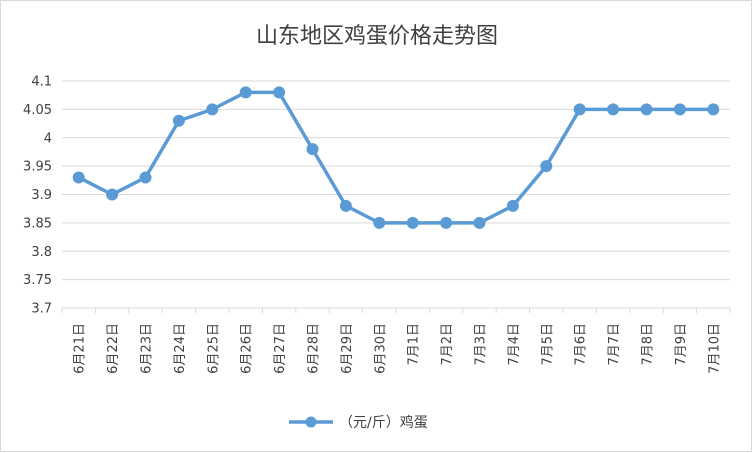  Describe the element at coordinates (714, 348) in the screenshot. I see `x-tick-label: 7月10日` at that location.